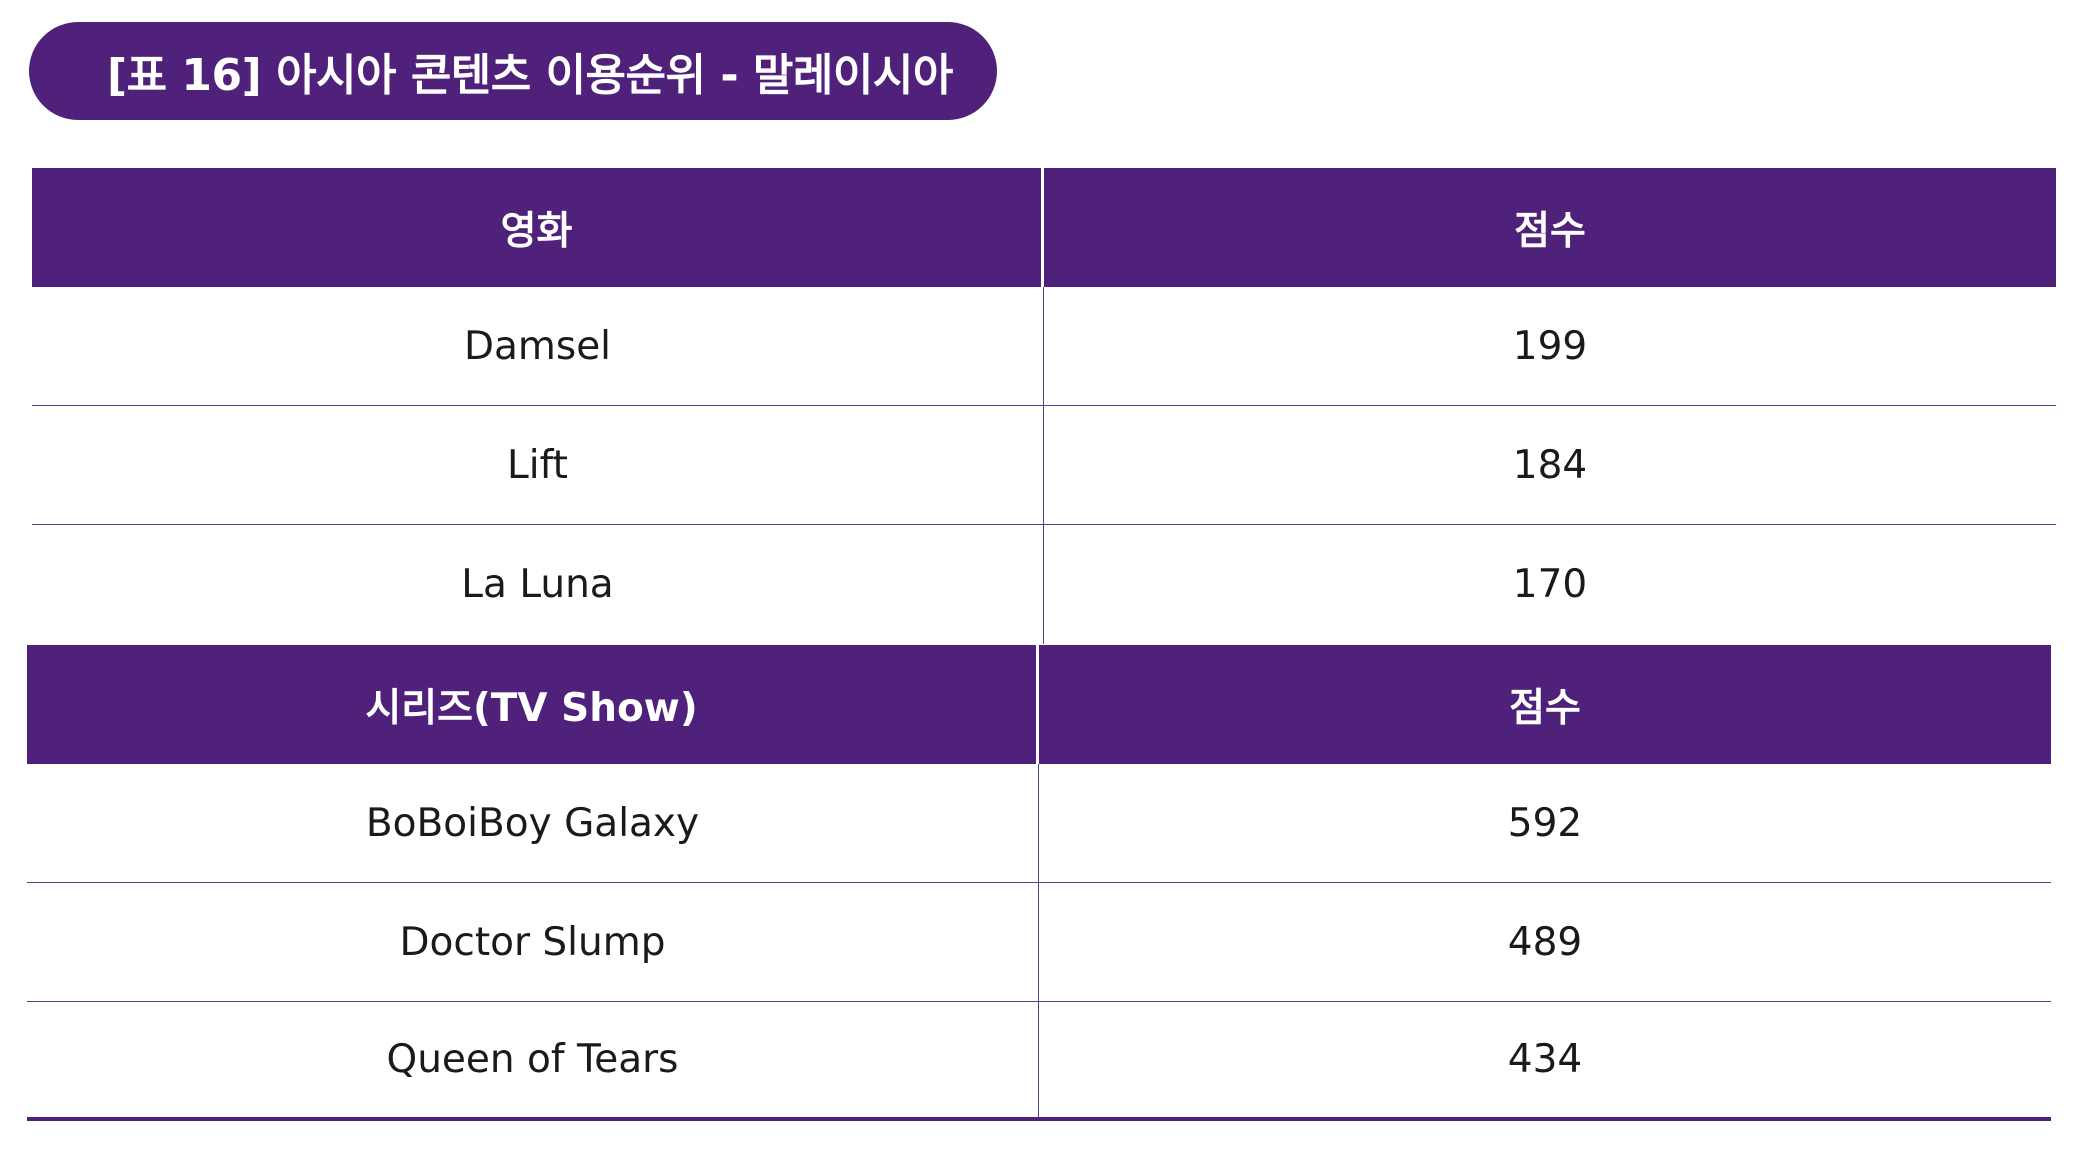 This screenshot has width=2080, height=1156. I want to click on series-score: 489, so click(1545, 942).